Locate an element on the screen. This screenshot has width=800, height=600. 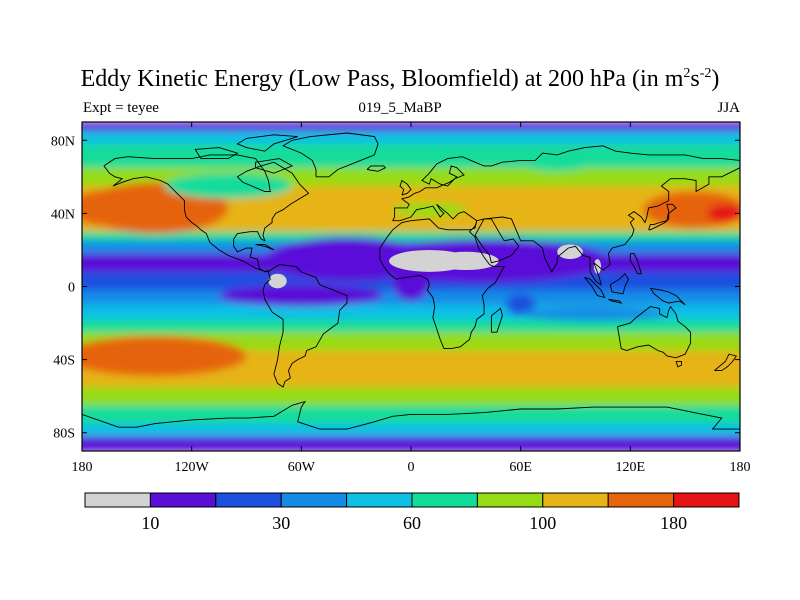
y-tick-label: 40S is located at coordinates (64, 361).